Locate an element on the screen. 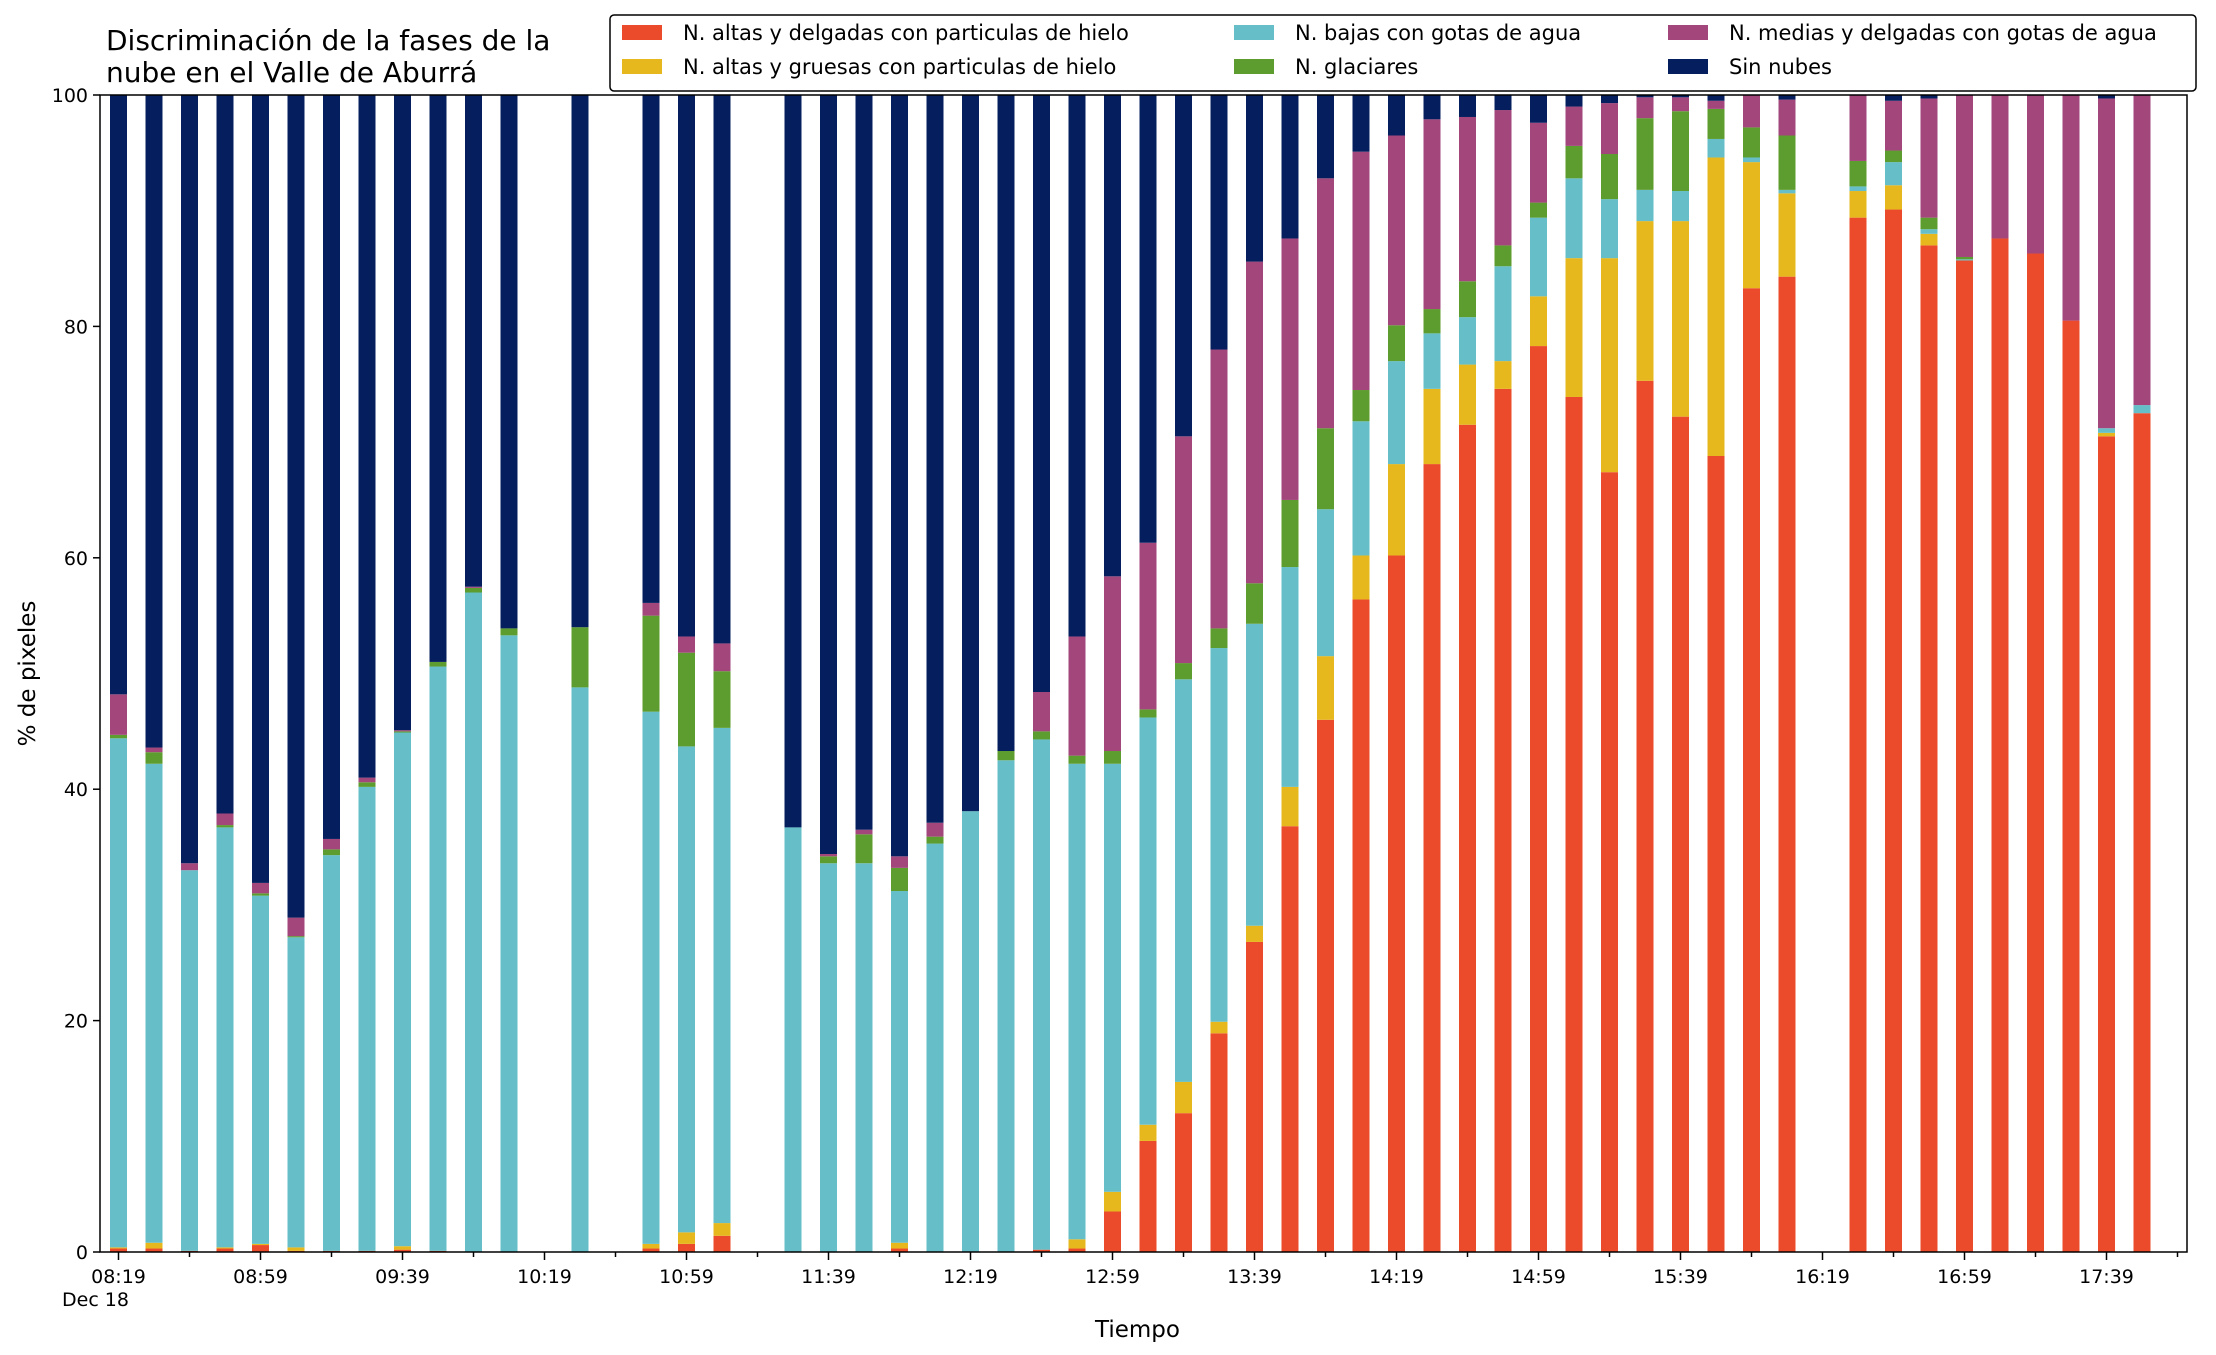 The image size is (2216, 1355). legend-label-medias_agua: N. medias y delgadas con gotas de agua is located at coordinates (1943, 33).